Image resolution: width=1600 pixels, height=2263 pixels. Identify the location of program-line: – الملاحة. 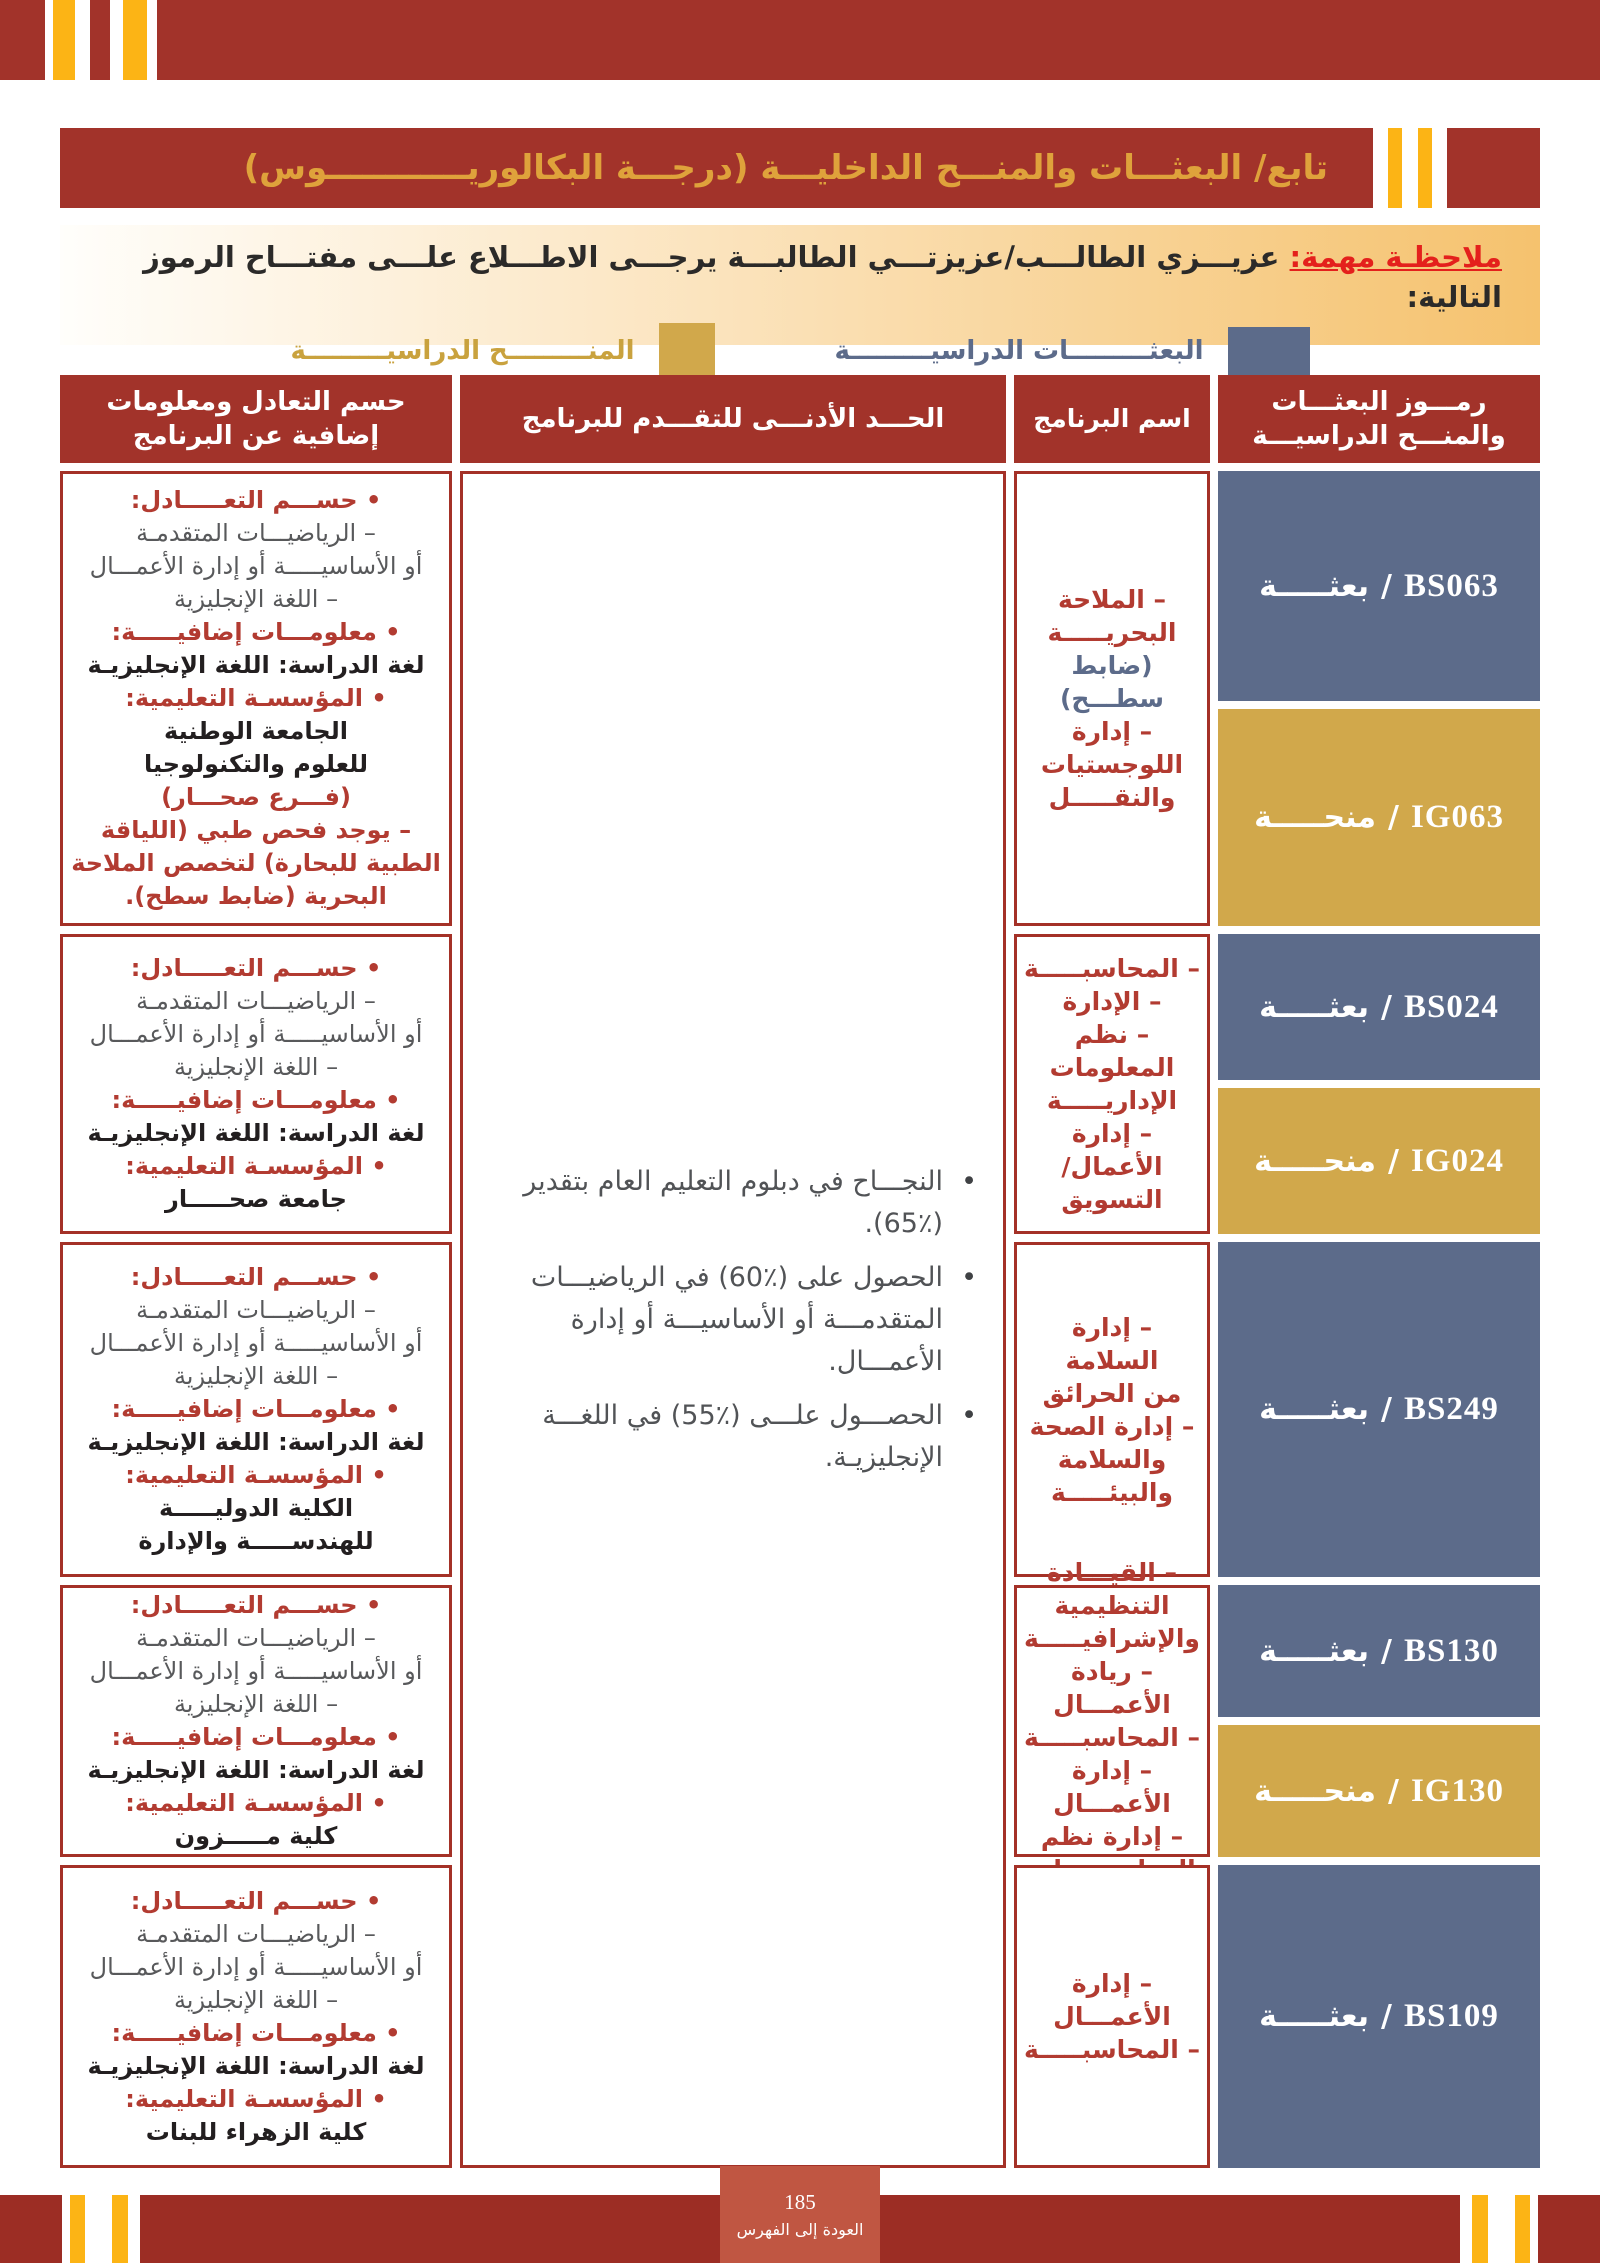
(1112, 599).